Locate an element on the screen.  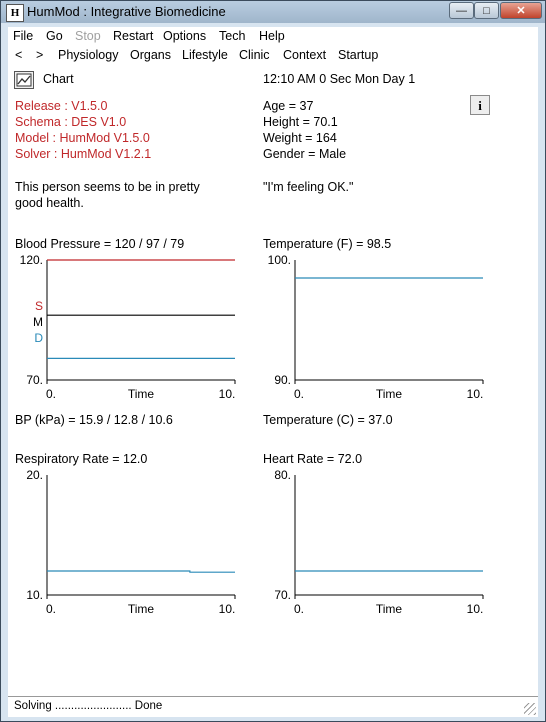
blood-pressure-y-tick-min: 70. is located at coordinates (34, 380).